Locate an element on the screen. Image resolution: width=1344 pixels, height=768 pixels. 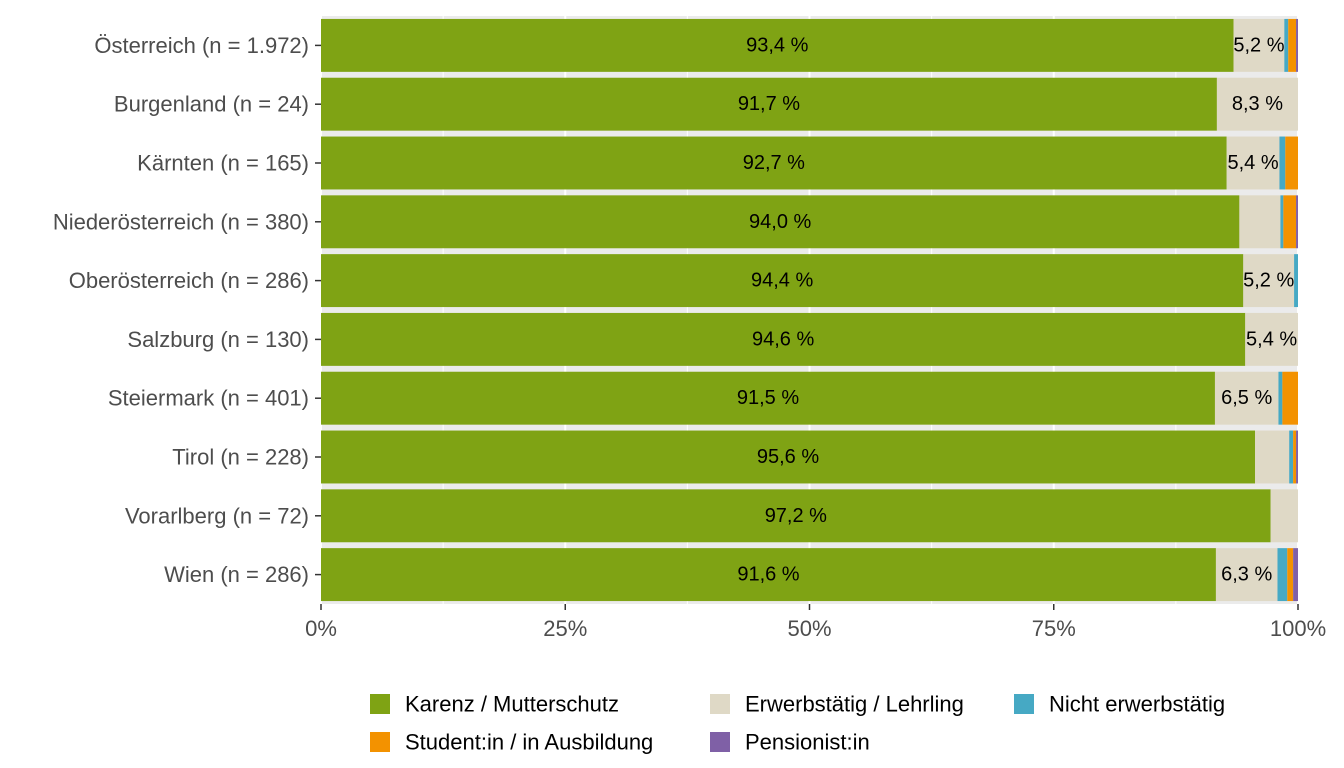
data-label: 91,7 % is located at coordinates (769, 104).